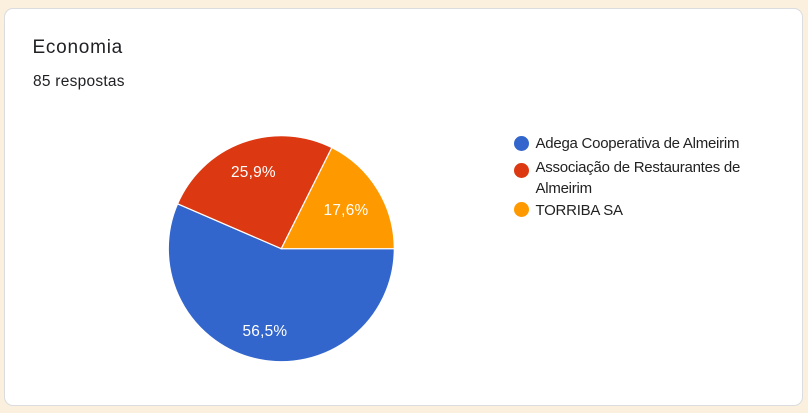  Describe the element at coordinates (346, 210) in the screenshot. I see `svg-text: 17,6%` at that location.